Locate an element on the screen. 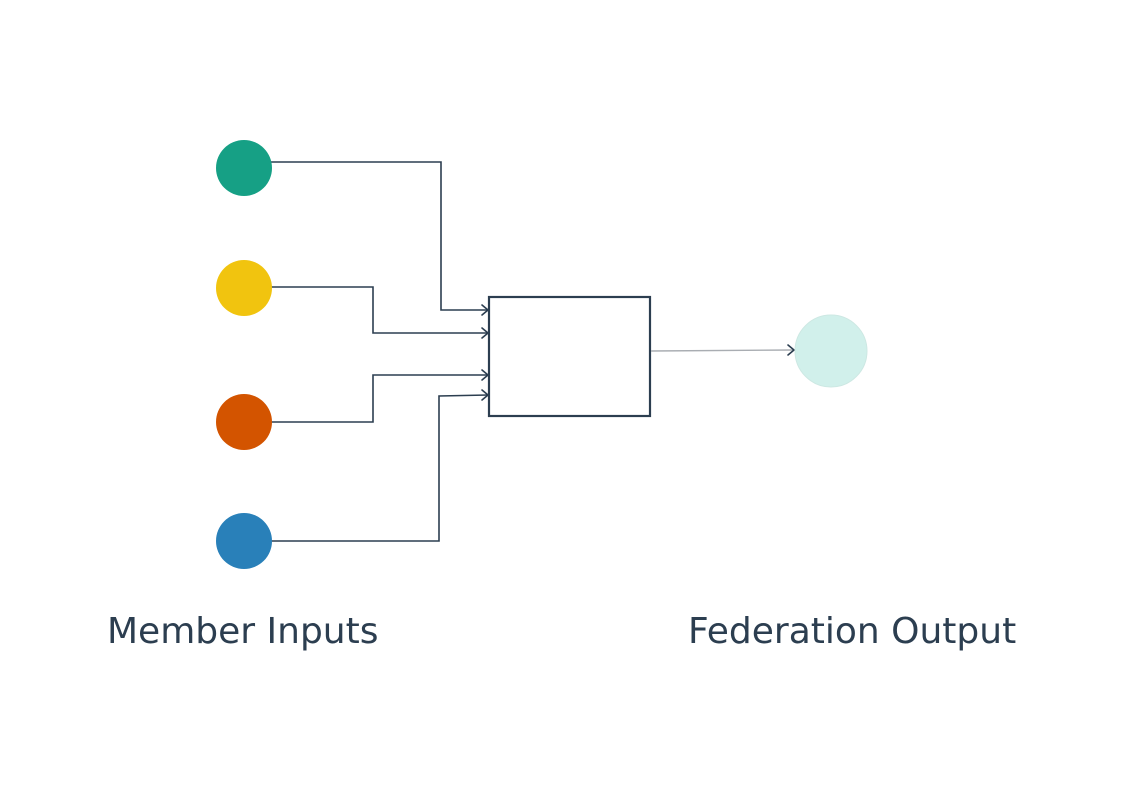 Image resolution: width=1123 pixels, height=794 pixels. member-inputs-label: Member Inputs is located at coordinates (243, 631).